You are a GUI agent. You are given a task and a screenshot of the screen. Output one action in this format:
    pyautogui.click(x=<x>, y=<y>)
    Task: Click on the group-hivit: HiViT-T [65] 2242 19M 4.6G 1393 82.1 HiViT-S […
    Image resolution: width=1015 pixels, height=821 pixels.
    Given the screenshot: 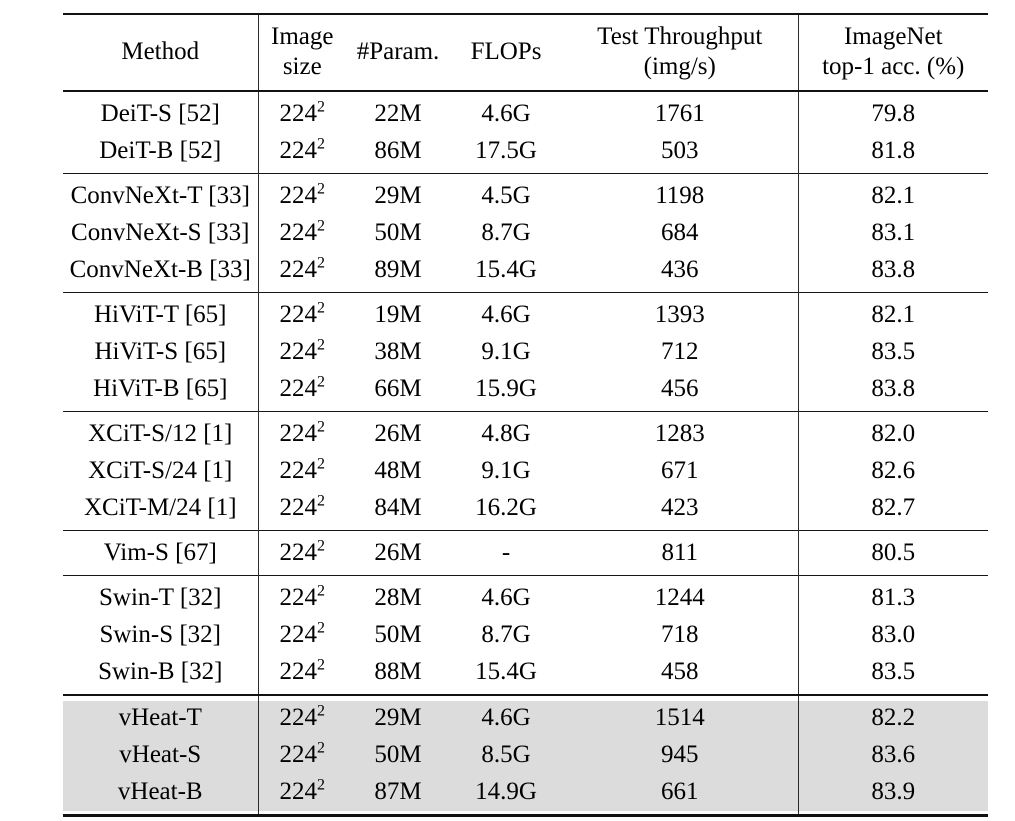 What is the action you would take?
    pyautogui.click(x=525, y=352)
    